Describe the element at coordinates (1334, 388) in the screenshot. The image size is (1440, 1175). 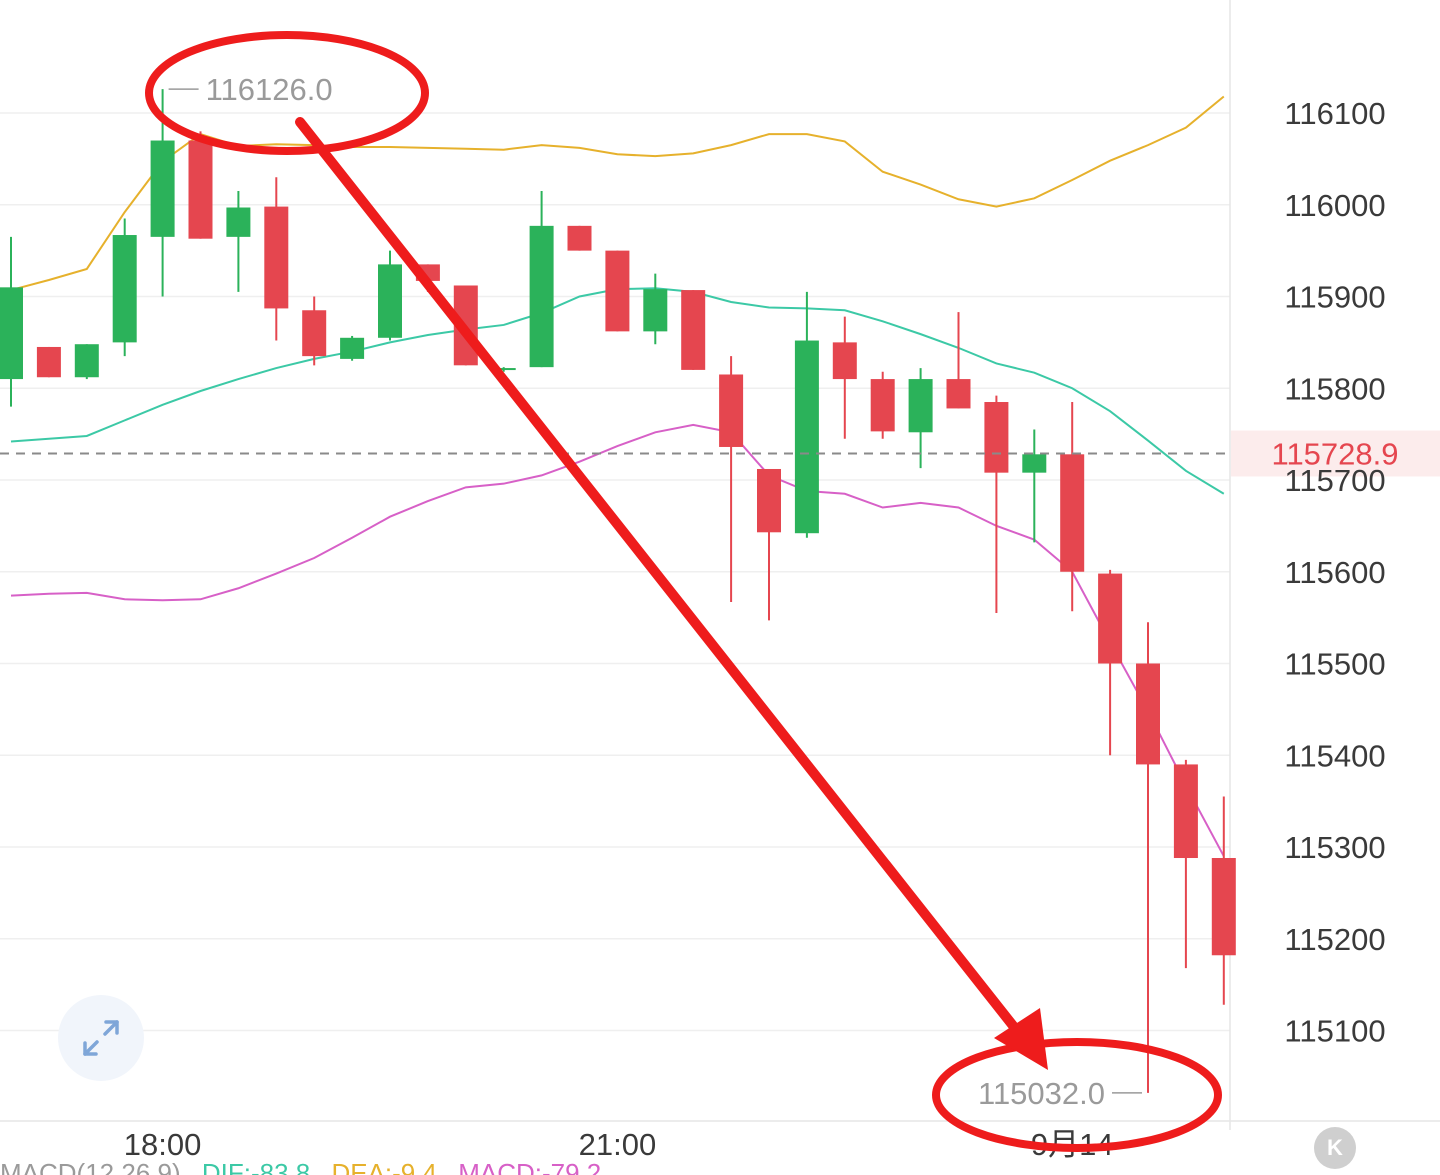
I see `price-tick-label: 115800` at that location.